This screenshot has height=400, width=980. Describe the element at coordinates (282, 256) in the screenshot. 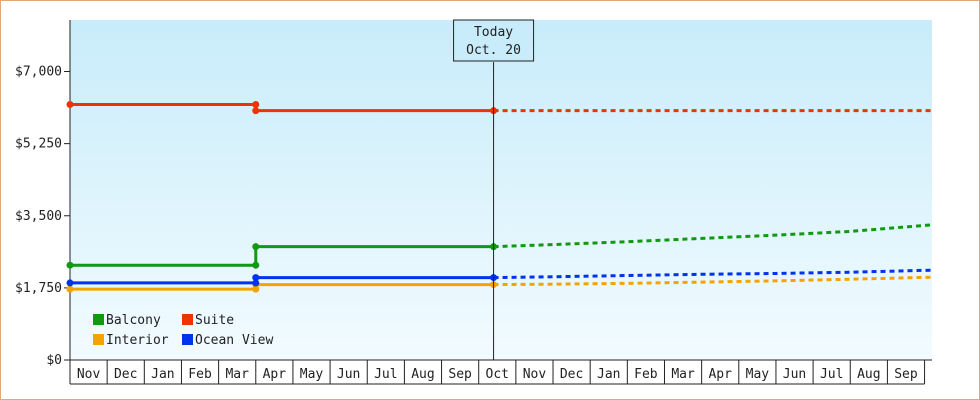

I see `balcony-actual-line` at that location.